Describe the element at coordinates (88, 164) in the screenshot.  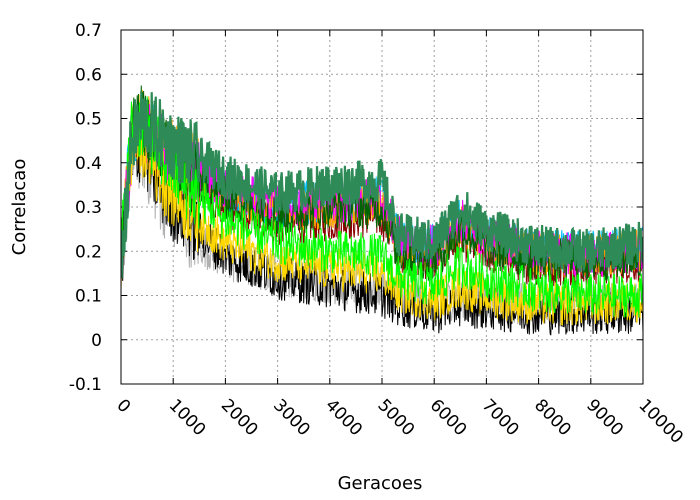
I see `y-tick-label: 0.4` at that location.